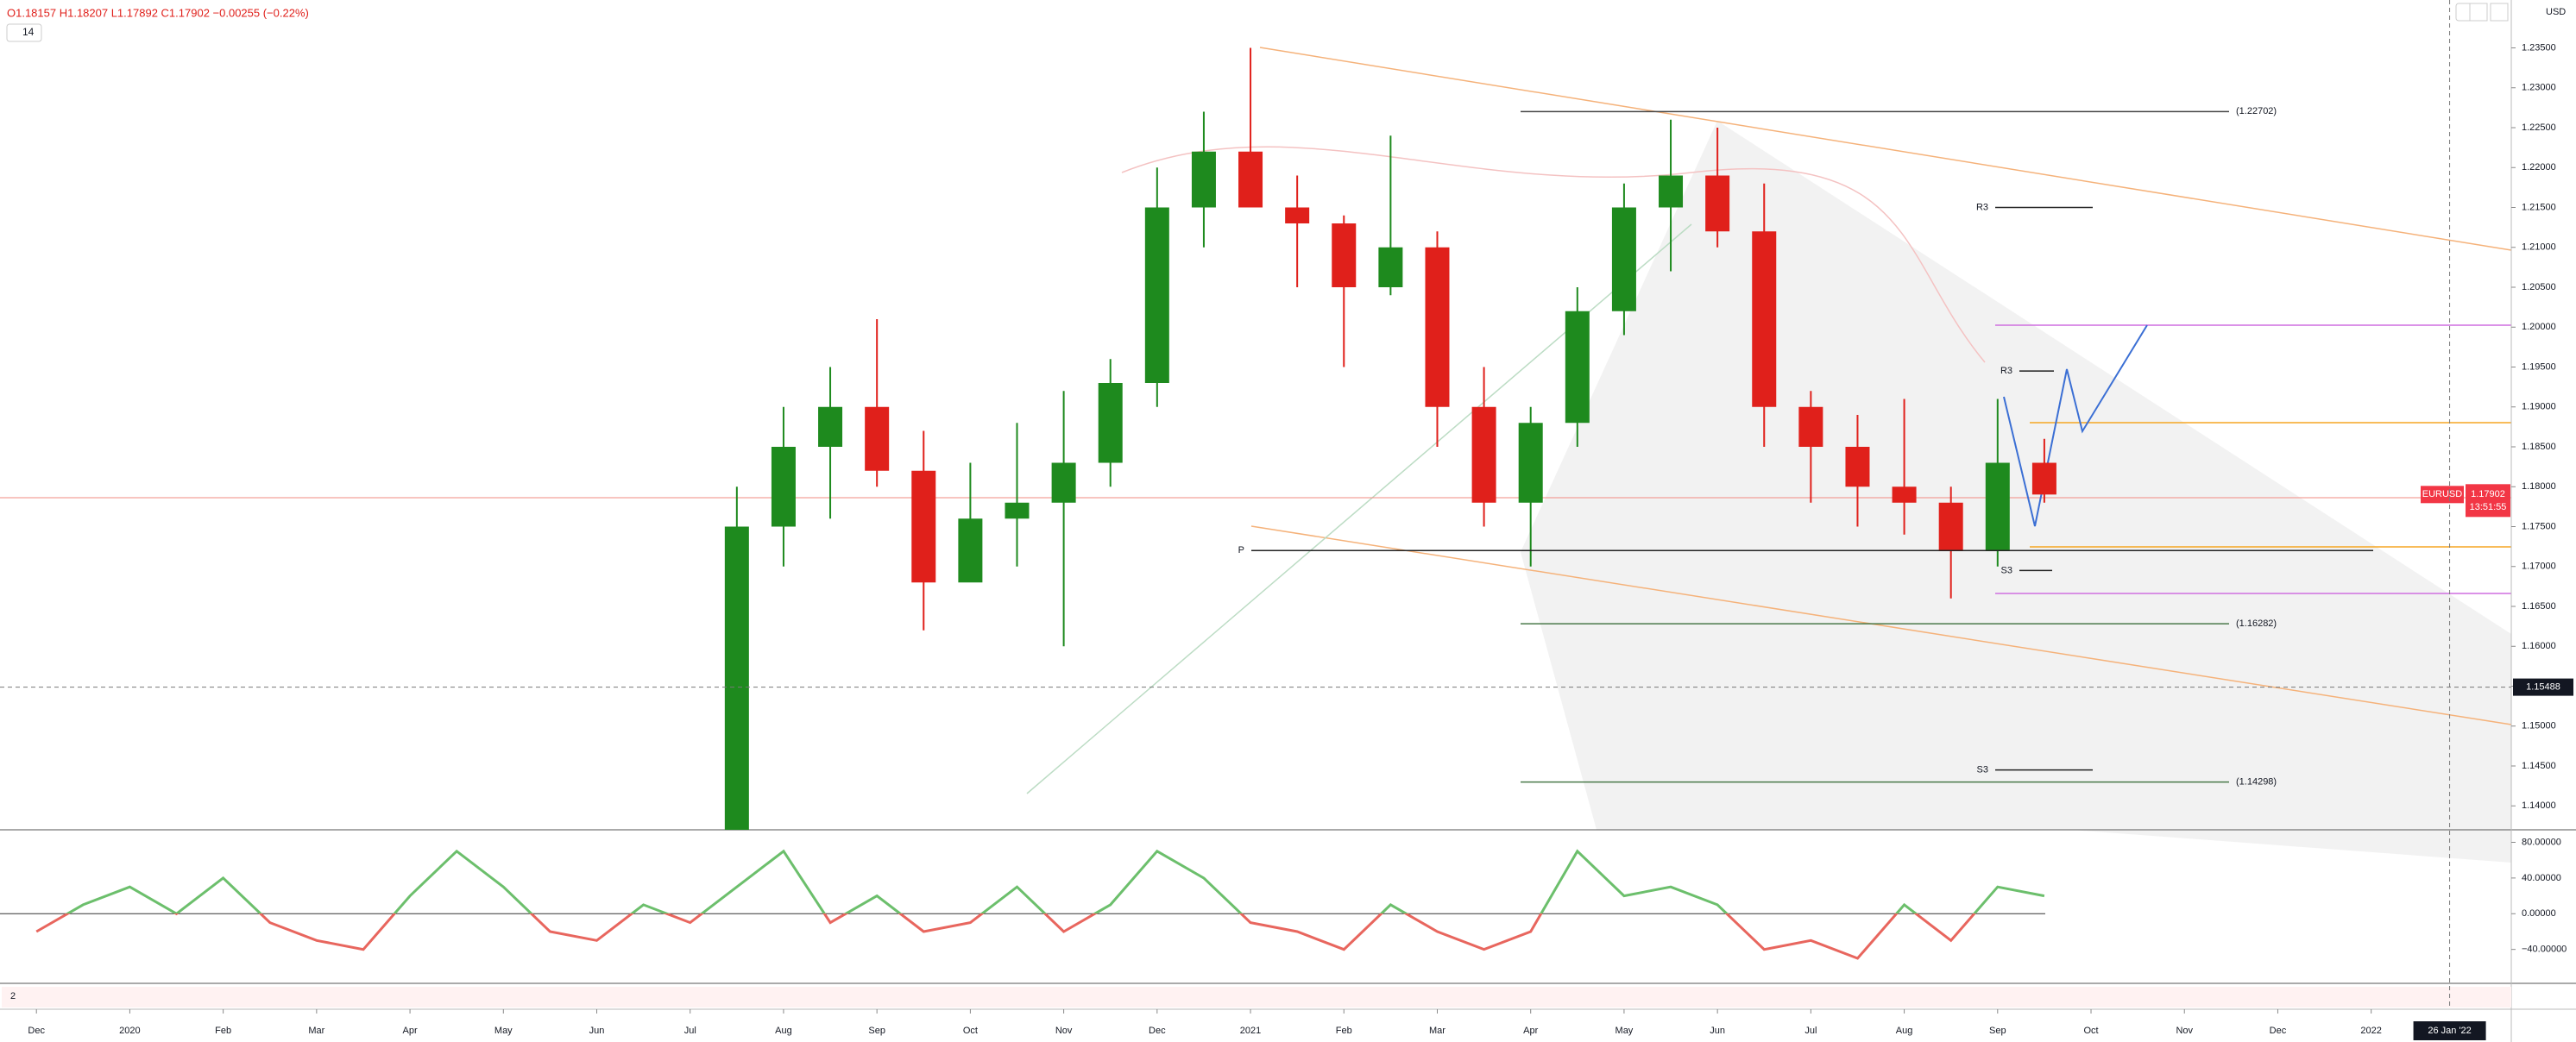 This screenshot has width=2576, height=1042. What do you see at coordinates (1251, 1031) in the screenshot?
I see `x-tick-label: 2021` at bounding box center [1251, 1031].